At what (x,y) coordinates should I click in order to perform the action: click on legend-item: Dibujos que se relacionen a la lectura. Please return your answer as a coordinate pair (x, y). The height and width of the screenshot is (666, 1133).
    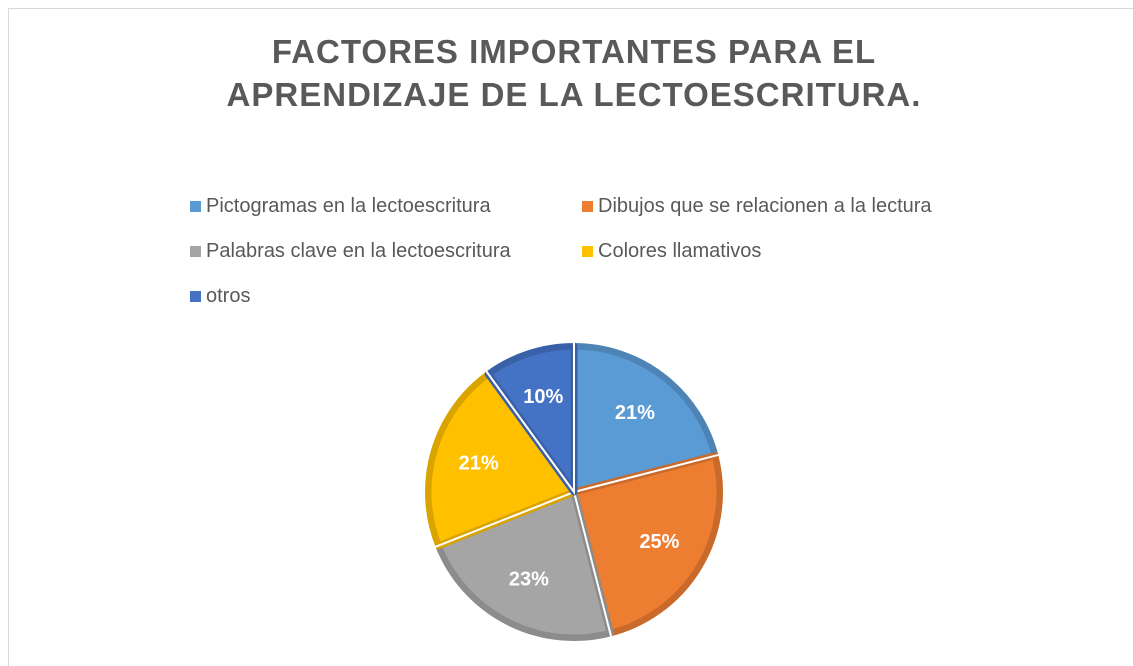
    Looking at the image, I should click on (757, 206).